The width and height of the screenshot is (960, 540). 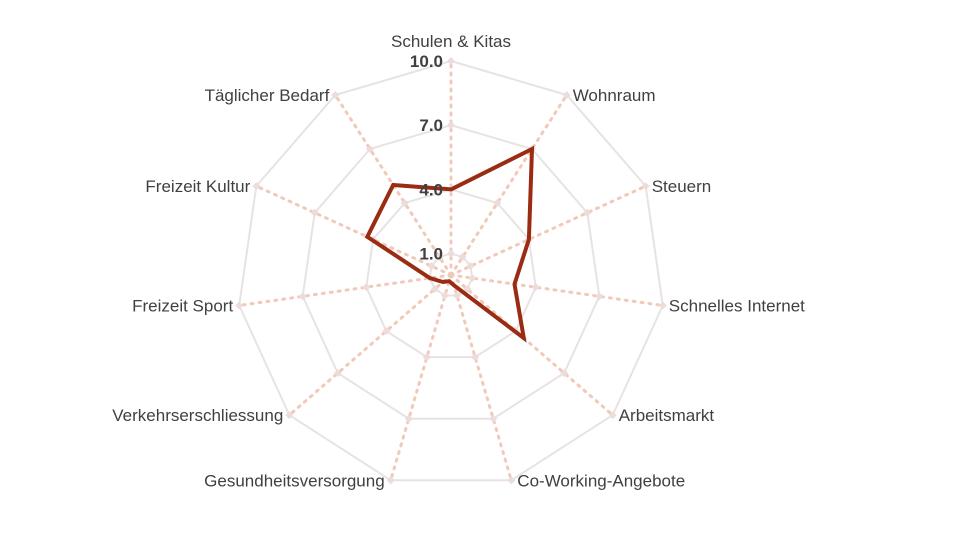 What do you see at coordinates (431, 189) in the screenshot?
I see `tick-label-1: 4.0` at bounding box center [431, 189].